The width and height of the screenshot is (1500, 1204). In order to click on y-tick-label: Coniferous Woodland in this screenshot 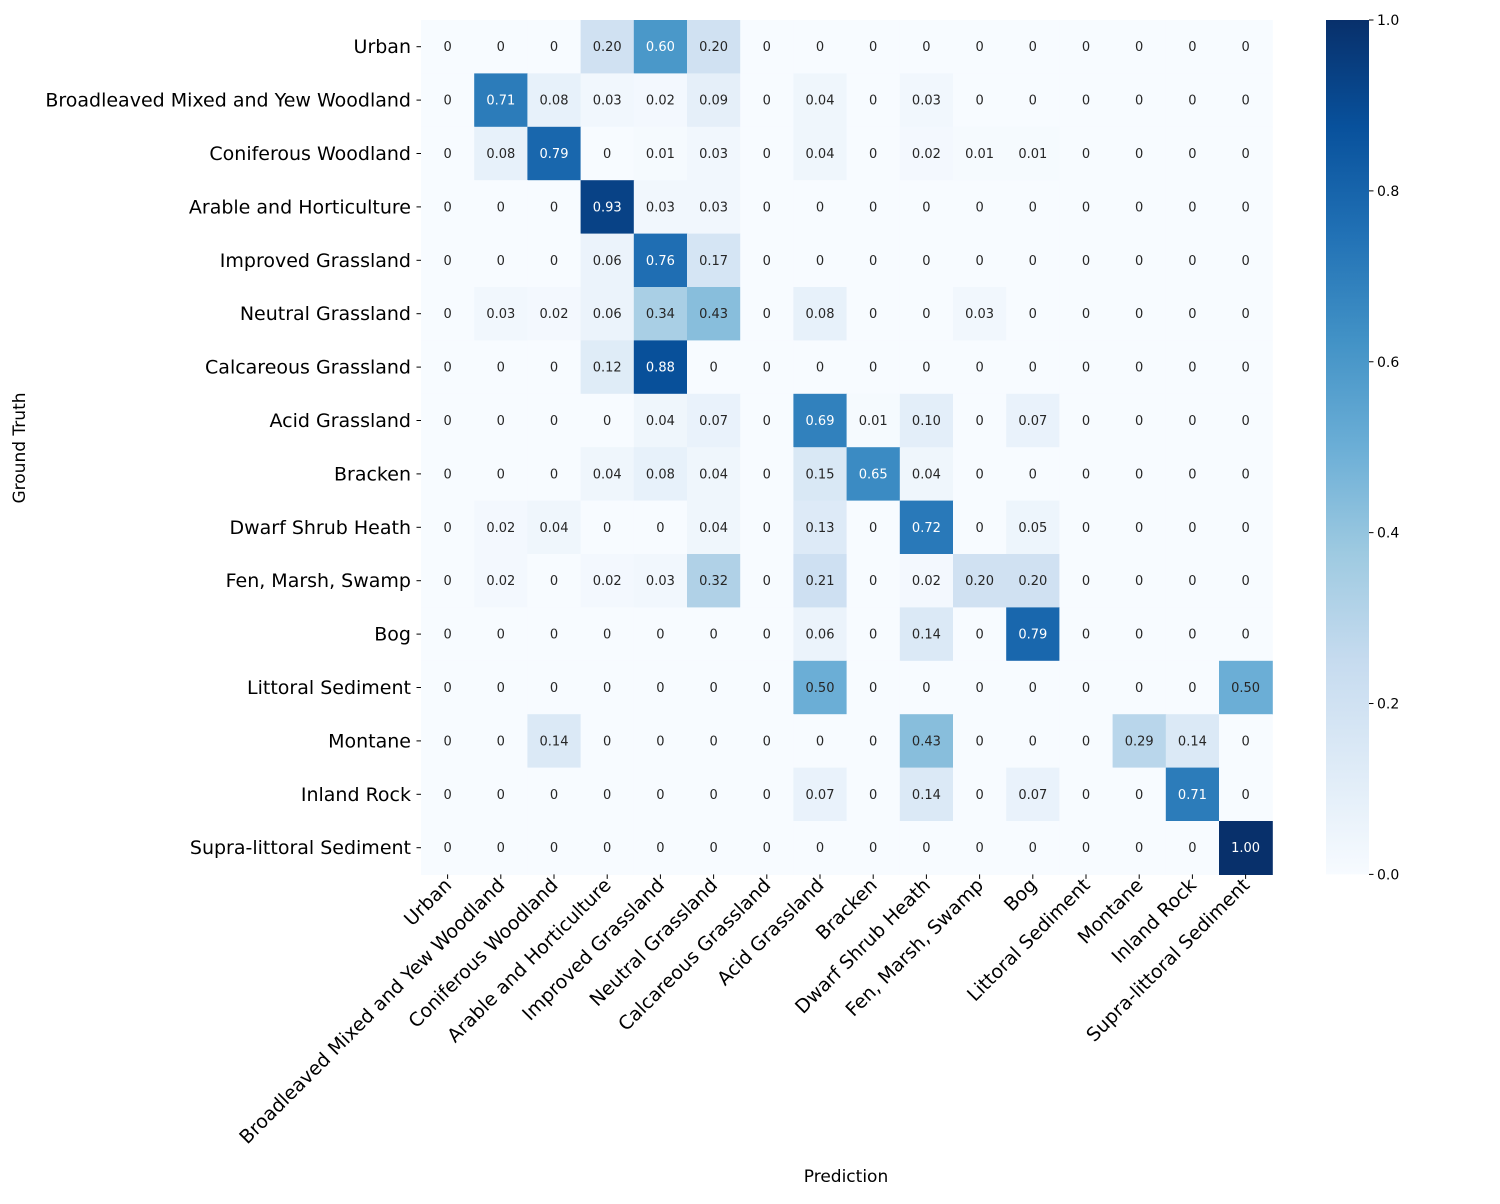, I will do `click(310, 154)`.